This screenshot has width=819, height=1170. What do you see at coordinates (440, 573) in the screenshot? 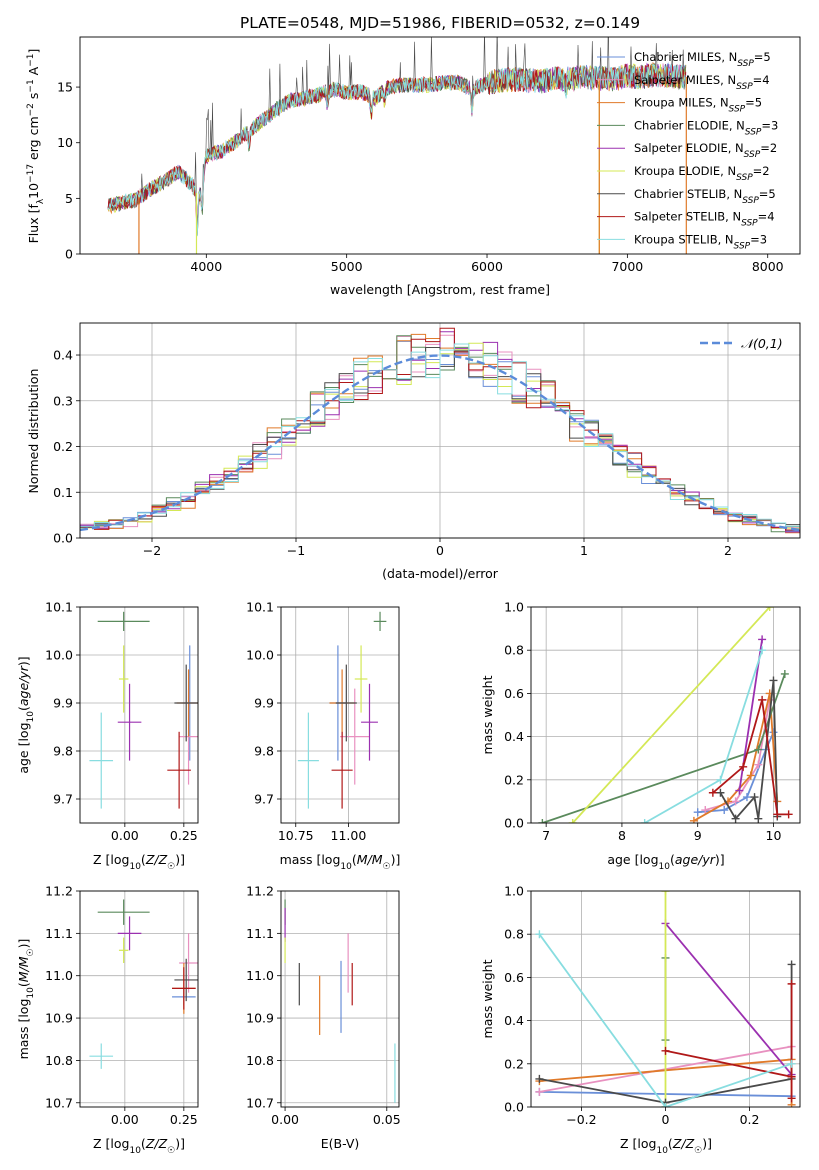
I see `x-axis-label: (data-model)/error` at bounding box center [440, 573].